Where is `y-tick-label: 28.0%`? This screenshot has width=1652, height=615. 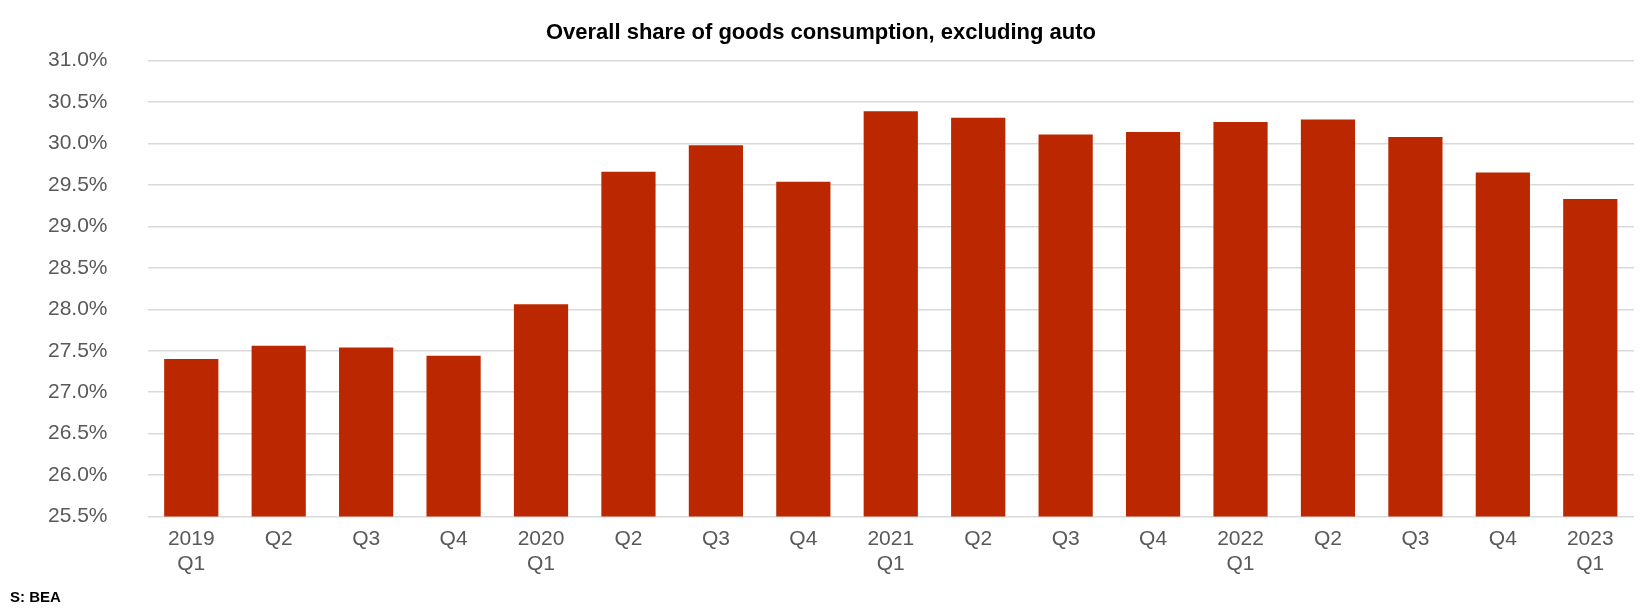 y-tick-label: 28.0% is located at coordinates (78, 308).